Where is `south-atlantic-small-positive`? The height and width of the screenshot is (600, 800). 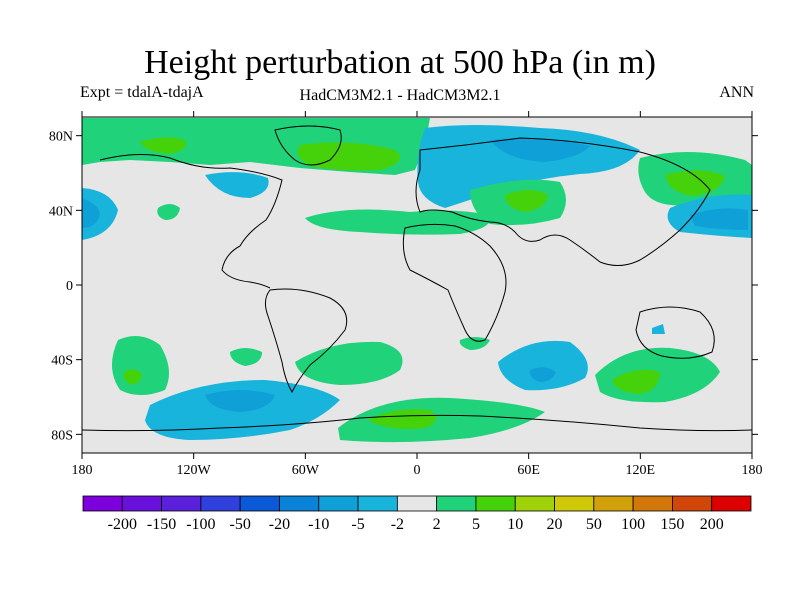 south-atlantic-small-positive is located at coordinates (474, 343).